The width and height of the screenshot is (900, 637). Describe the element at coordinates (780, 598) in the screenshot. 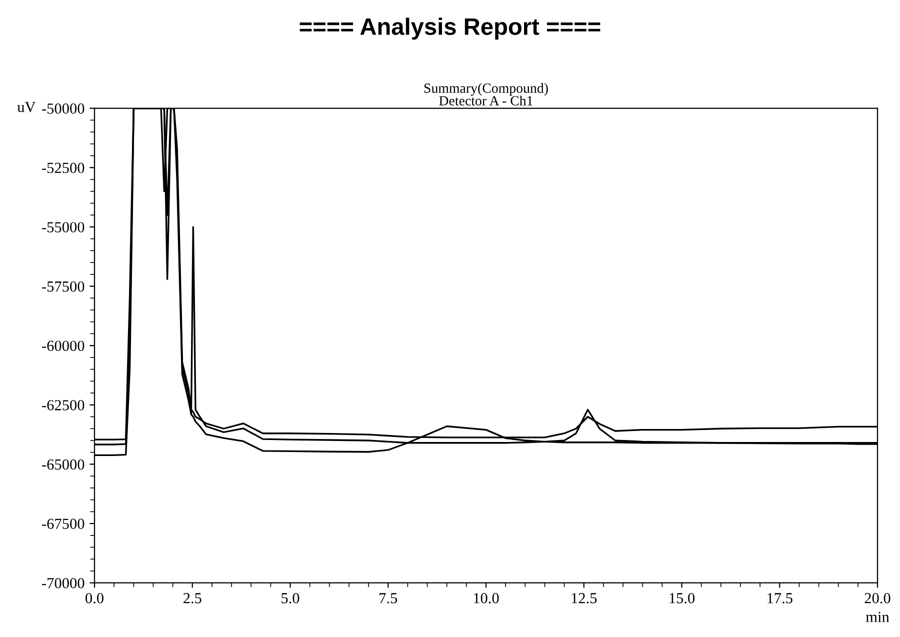

I see `x-tick-label: 17.5` at that location.